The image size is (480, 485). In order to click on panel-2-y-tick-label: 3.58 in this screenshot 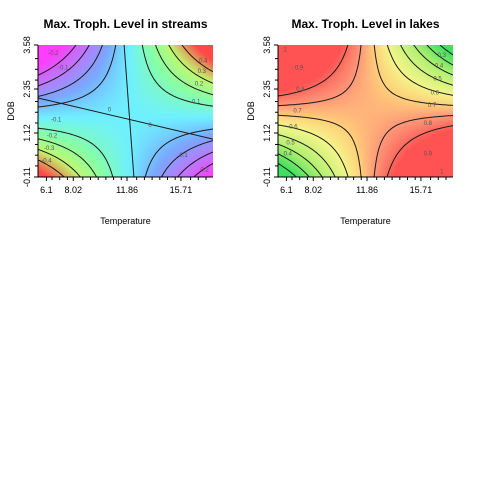, I will do `click(267, 45)`.